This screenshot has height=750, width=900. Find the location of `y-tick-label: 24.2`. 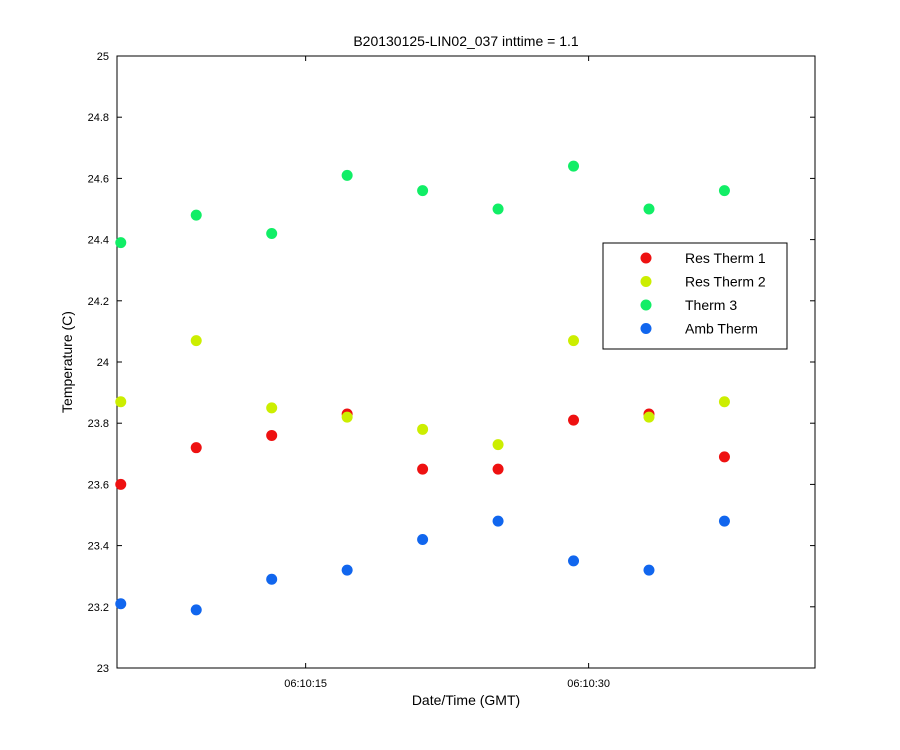

y-tick-label: 24.2 is located at coordinates (98, 302).